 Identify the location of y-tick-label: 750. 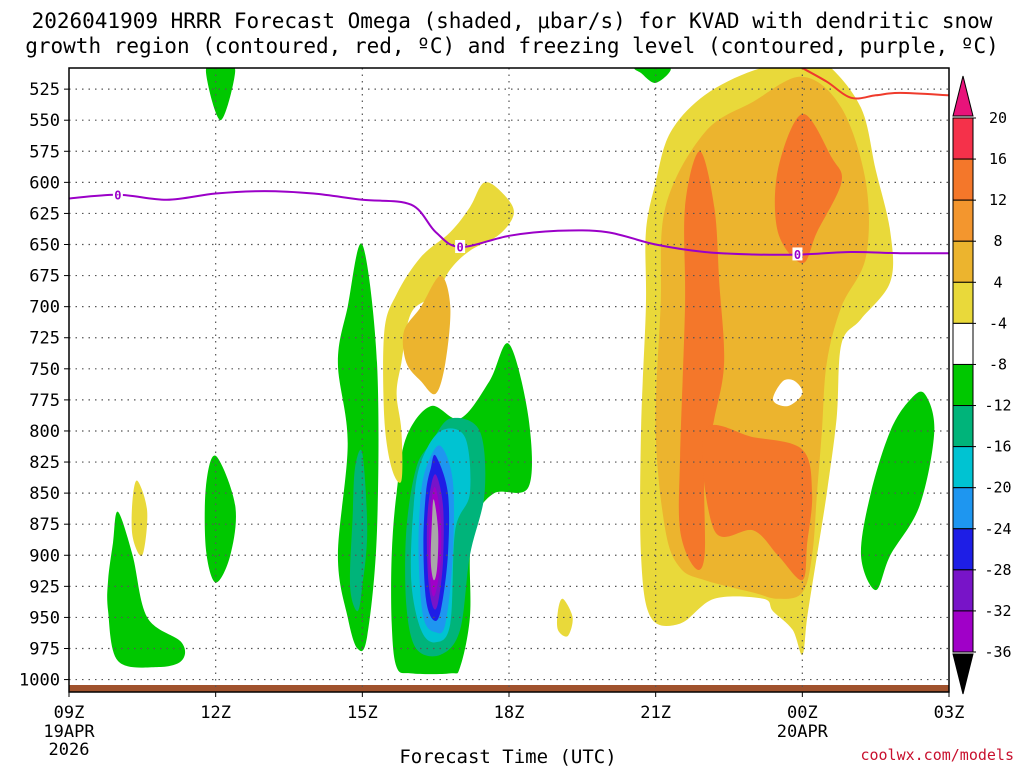
(44, 370).